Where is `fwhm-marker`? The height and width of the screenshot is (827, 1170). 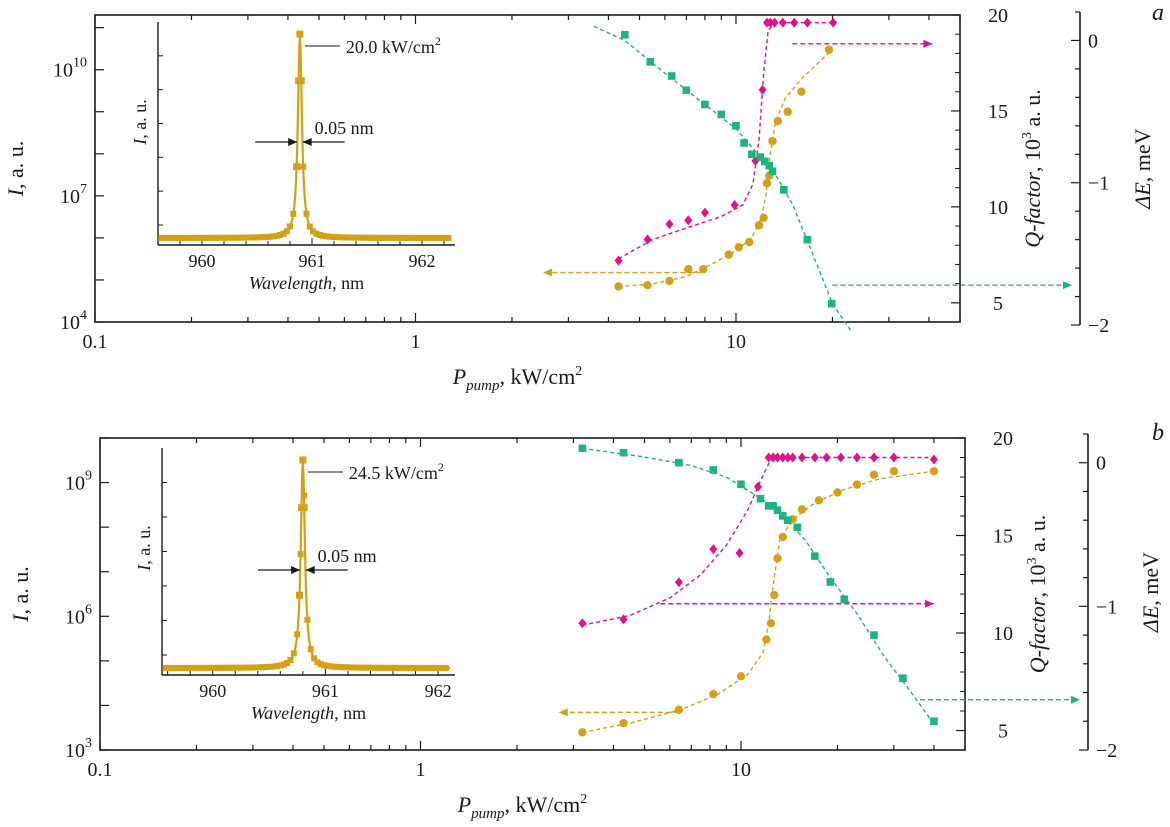
fwhm-marker is located at coordinates (303, 570).